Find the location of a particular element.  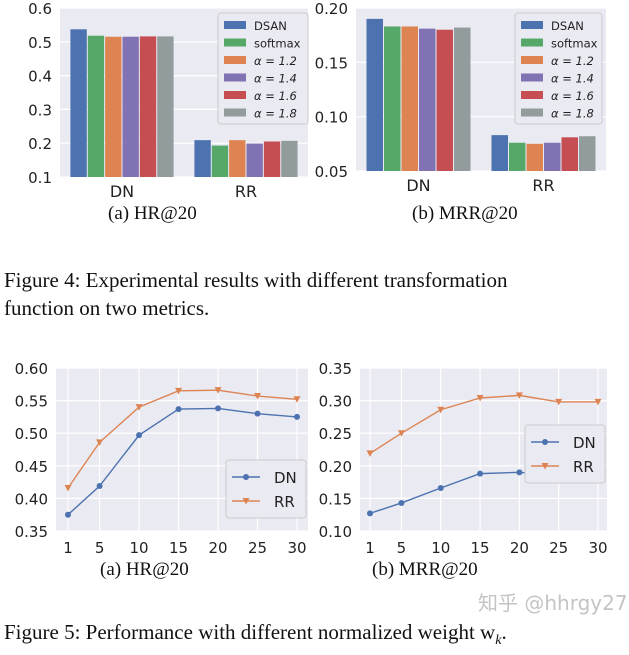

y-tick-label: 0.25 is located at coordinates (335, 434).